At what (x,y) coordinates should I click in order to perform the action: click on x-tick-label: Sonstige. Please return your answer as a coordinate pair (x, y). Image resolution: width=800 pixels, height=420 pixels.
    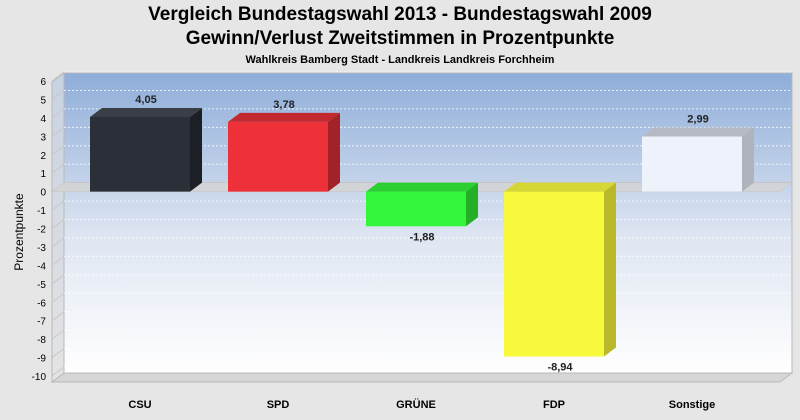
    Looking at the image, I should click on (692, 405).